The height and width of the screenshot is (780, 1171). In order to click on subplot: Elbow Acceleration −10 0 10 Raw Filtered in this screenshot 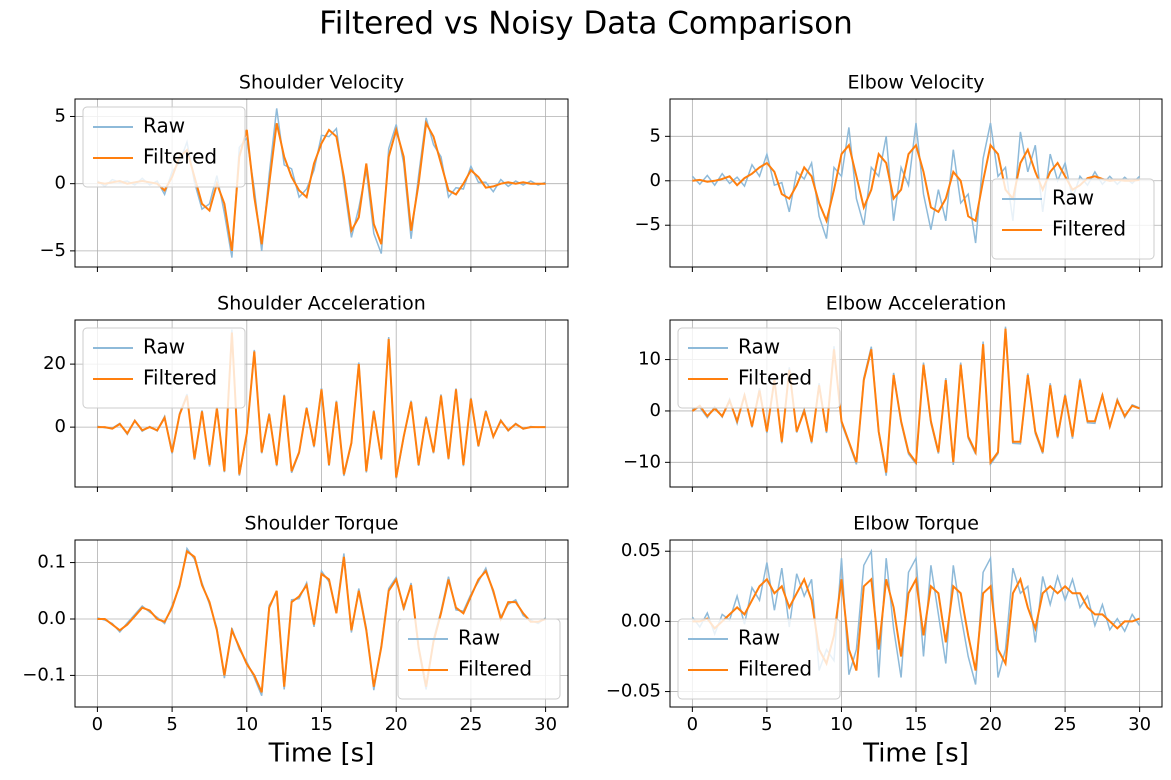, I will do `click(893, 392)`.